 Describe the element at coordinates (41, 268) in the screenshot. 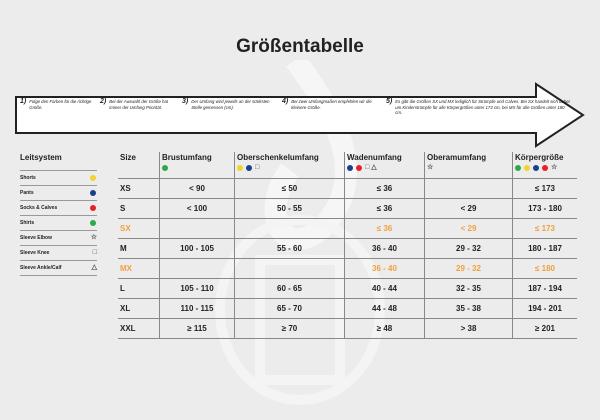

I see `legend-label: Sleeve Ankle/Calf` at that location.